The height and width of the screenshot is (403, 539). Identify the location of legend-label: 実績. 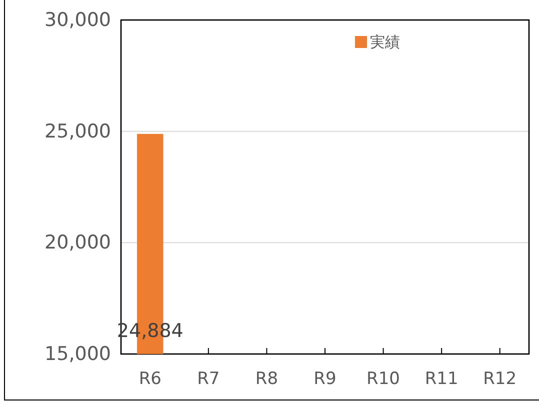
(385, 42).